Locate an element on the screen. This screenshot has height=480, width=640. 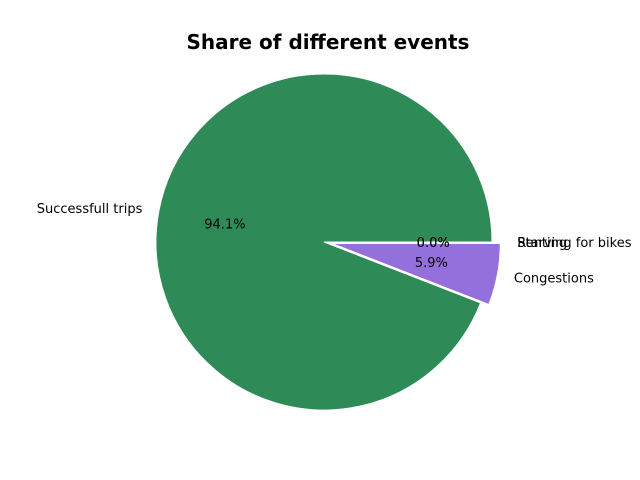
chart-title: Share of different events is located at coordinates (328, 42).